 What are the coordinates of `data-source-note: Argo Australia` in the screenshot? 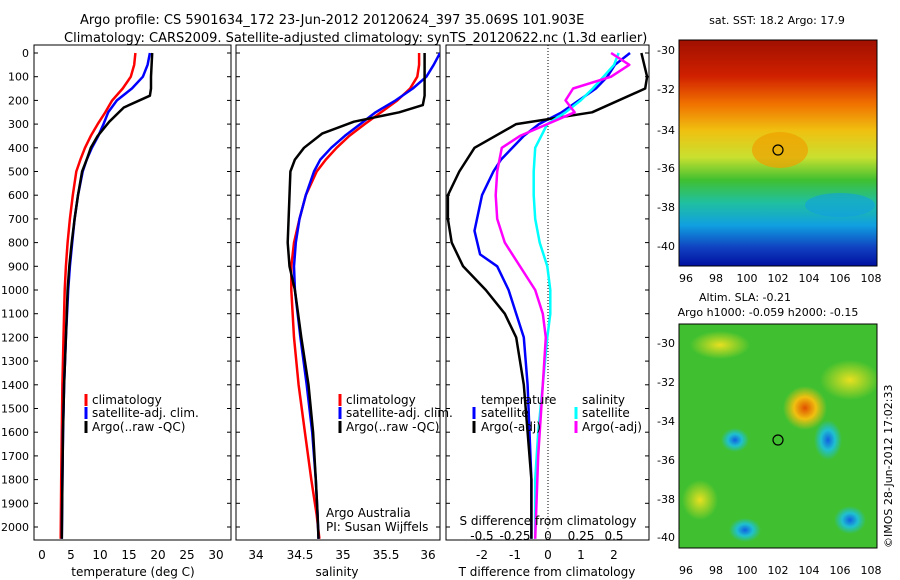 It's located at (368, 513).